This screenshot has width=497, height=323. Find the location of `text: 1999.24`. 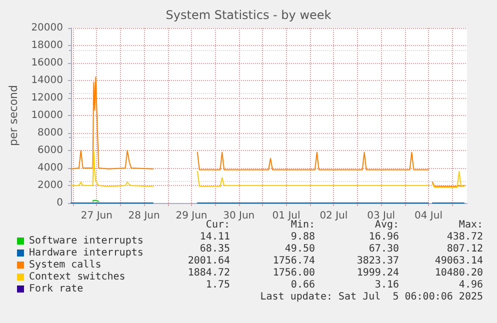

text: 1999.24 is located at coordinates (378, 273).